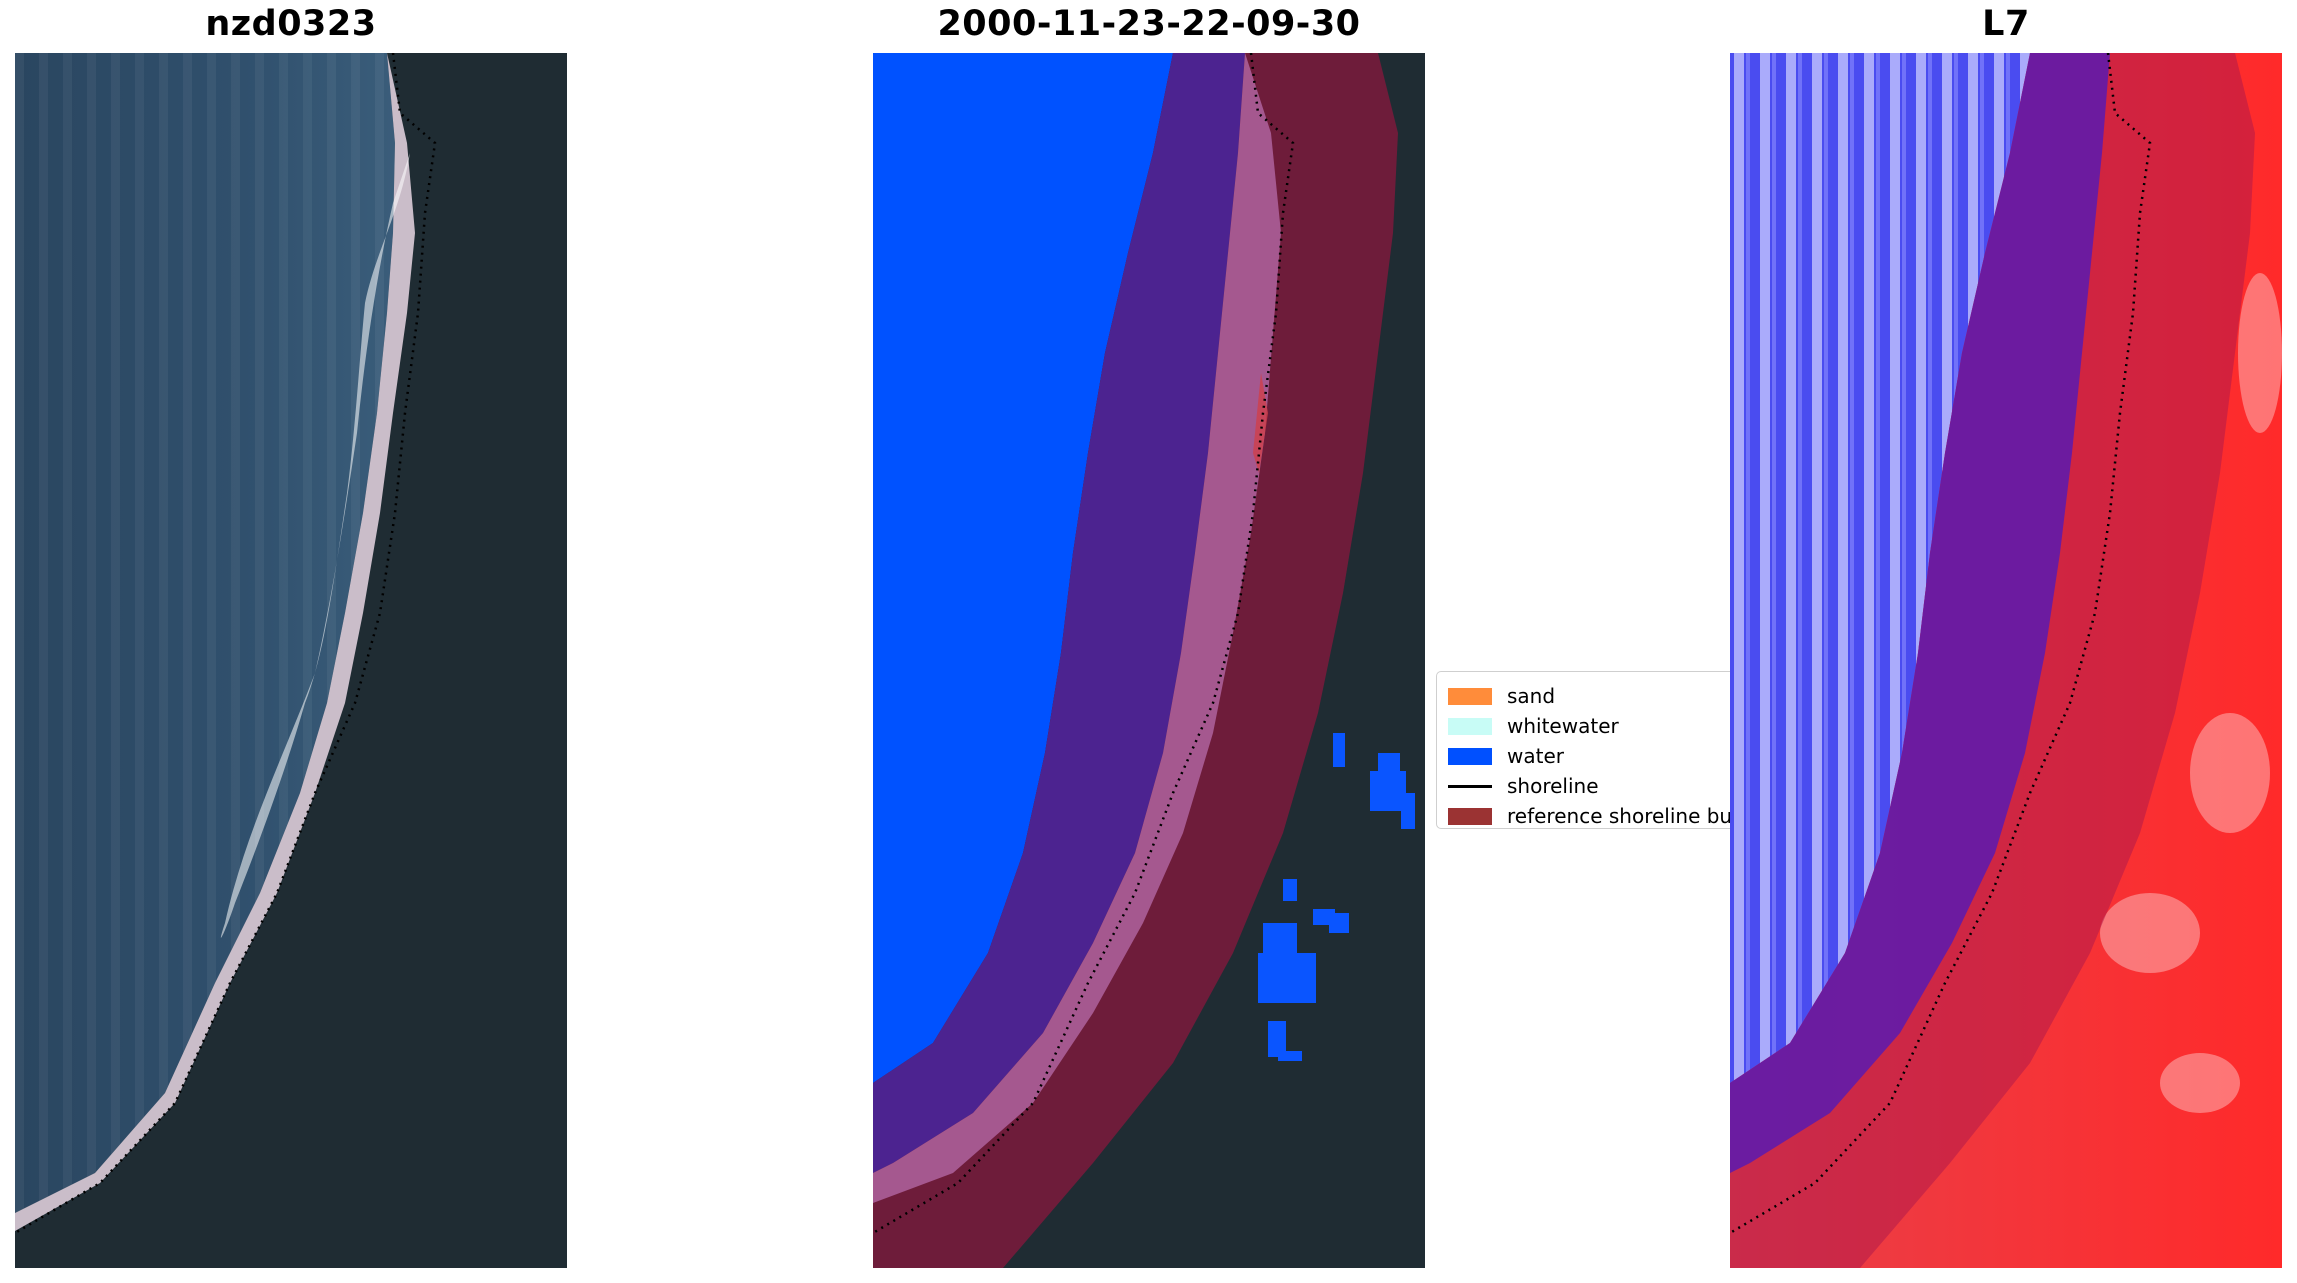  I want to click on legend-item-sand: sand, so click(1496, 696).